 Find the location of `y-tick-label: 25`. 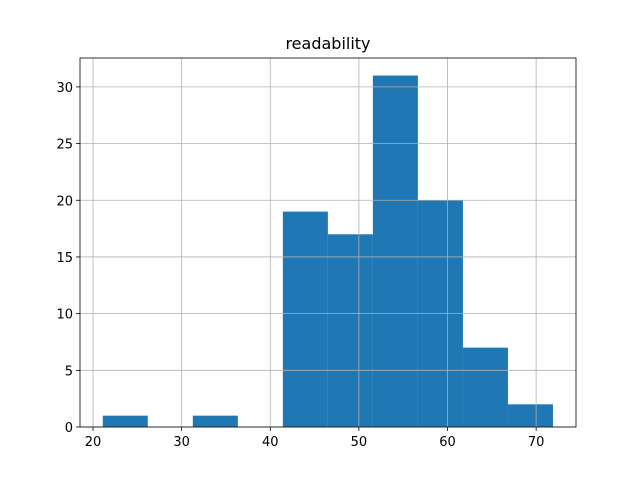

y-tick-label: 25 is located at coordinates (64, 145).